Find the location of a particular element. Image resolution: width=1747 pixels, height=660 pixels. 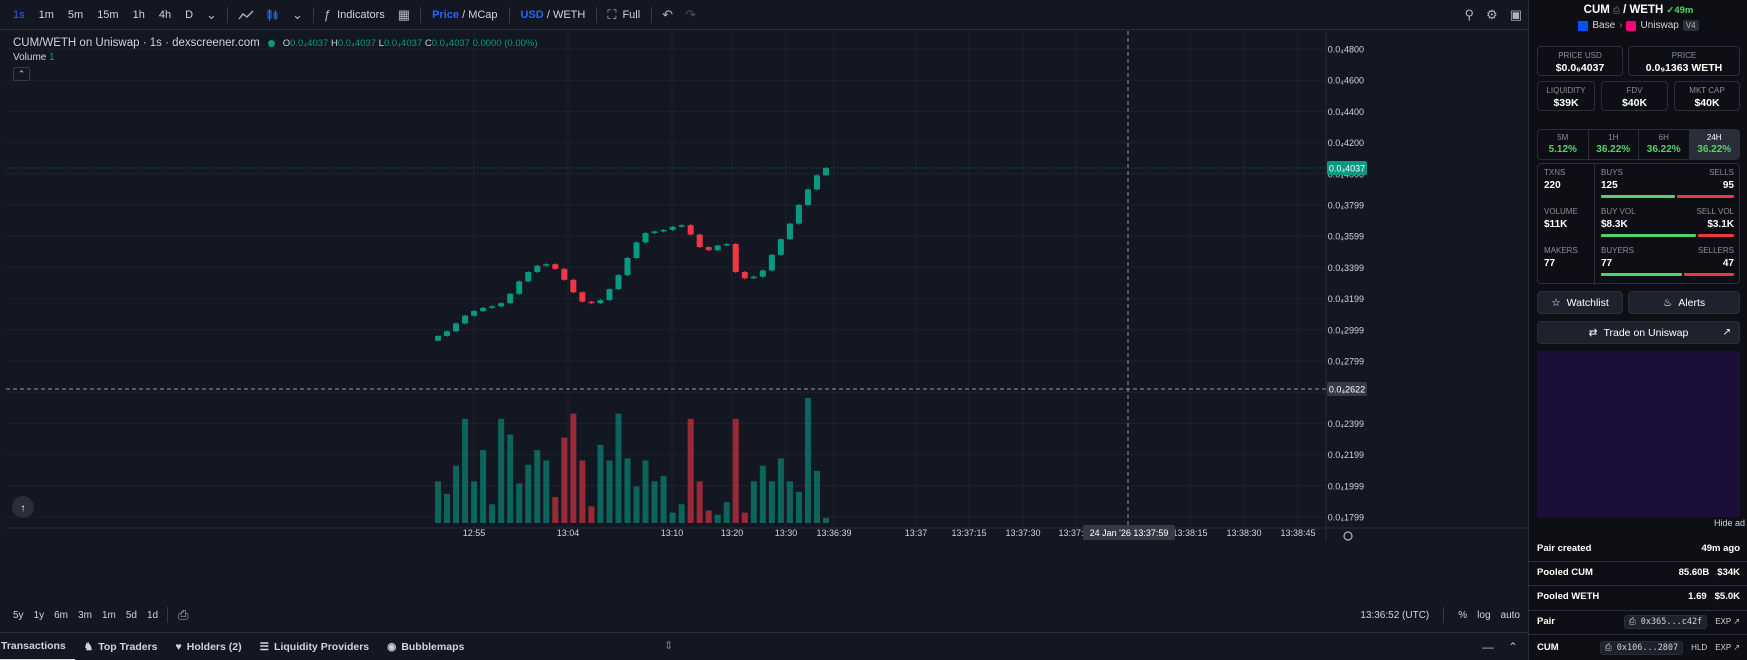

time-tick-label: 13:36:39 is located at coordinates (833, 533).